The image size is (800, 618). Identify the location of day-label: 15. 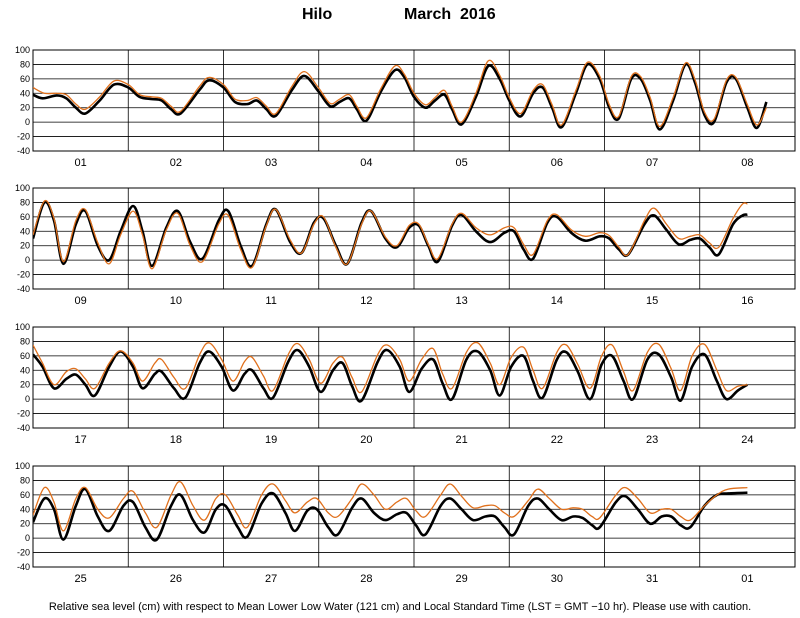
(652, 301).